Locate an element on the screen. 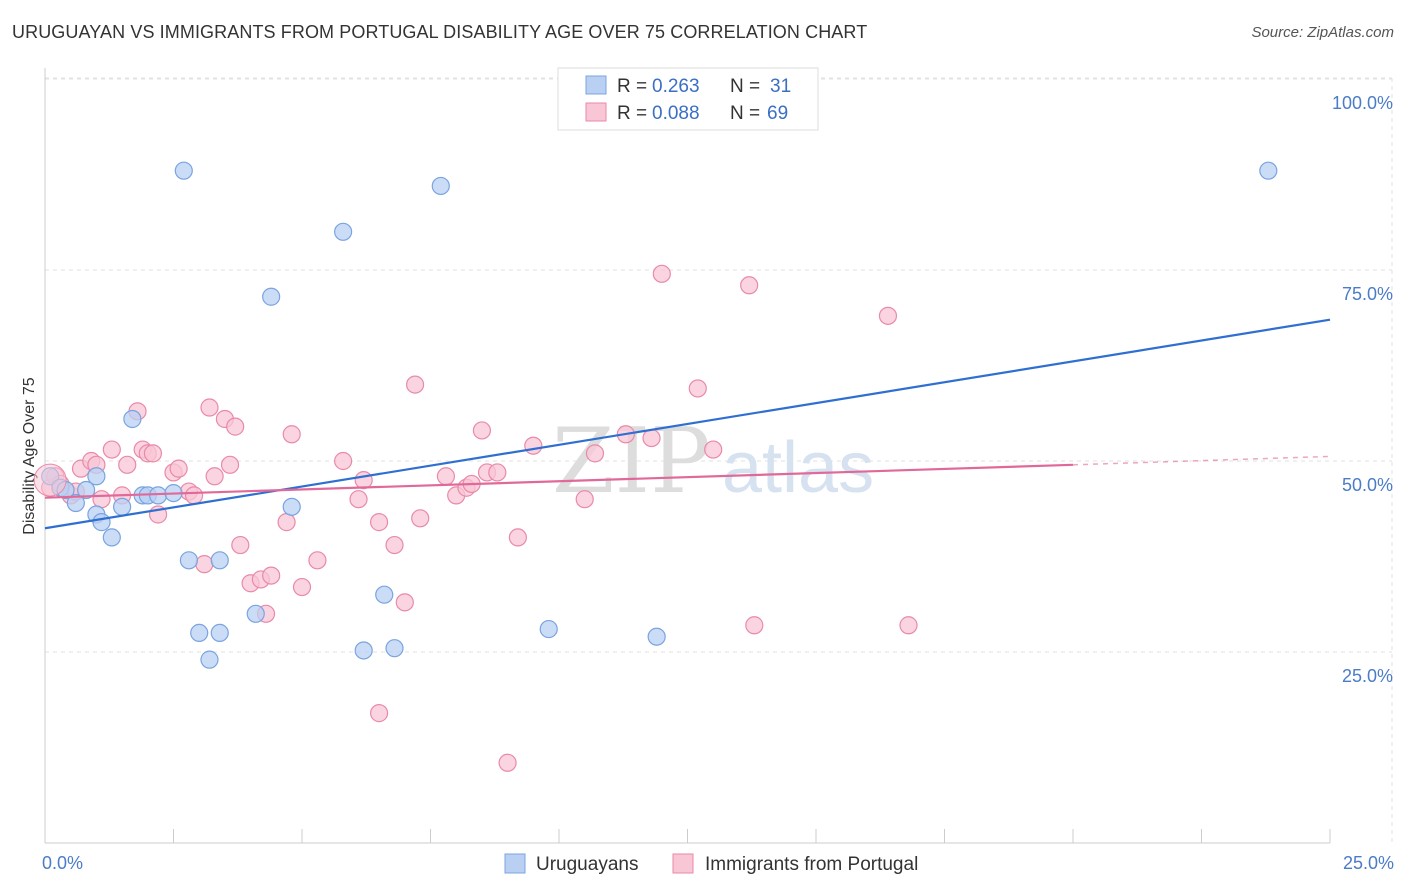  legend-swatch-portugal is located at coordinates (596, 112).